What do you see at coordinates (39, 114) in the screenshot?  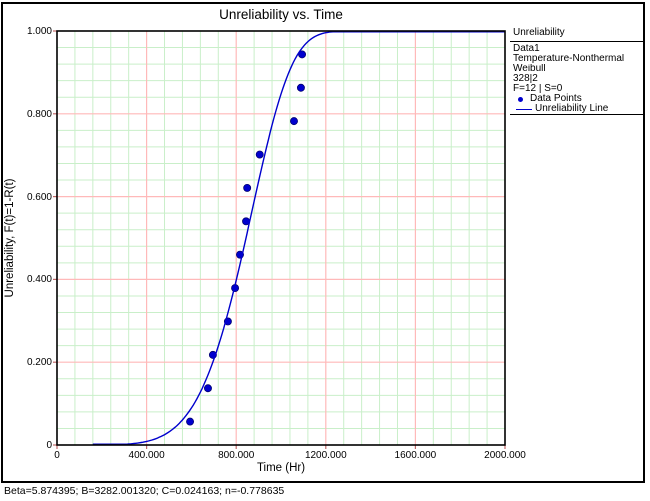 I see `y-tick-label: 0.800` at bounding box center [39, 114].